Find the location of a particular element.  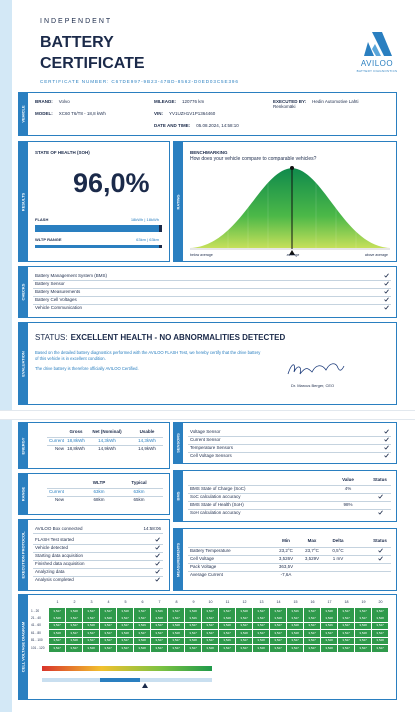

column-header: 20 is located at coordinates (380, 602).